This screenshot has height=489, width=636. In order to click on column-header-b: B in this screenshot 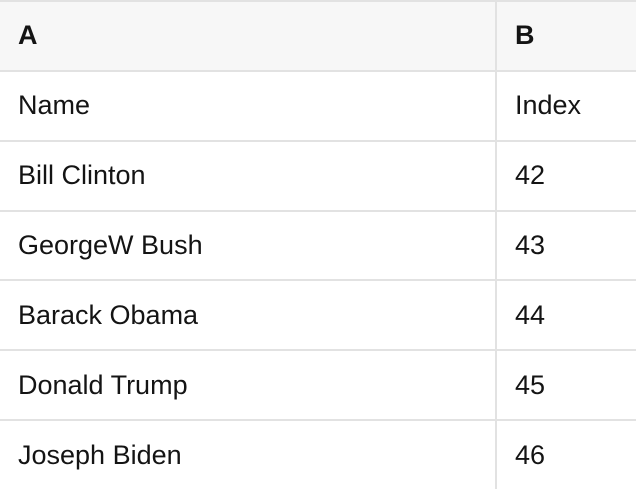, I will do `click(525, 35)`.